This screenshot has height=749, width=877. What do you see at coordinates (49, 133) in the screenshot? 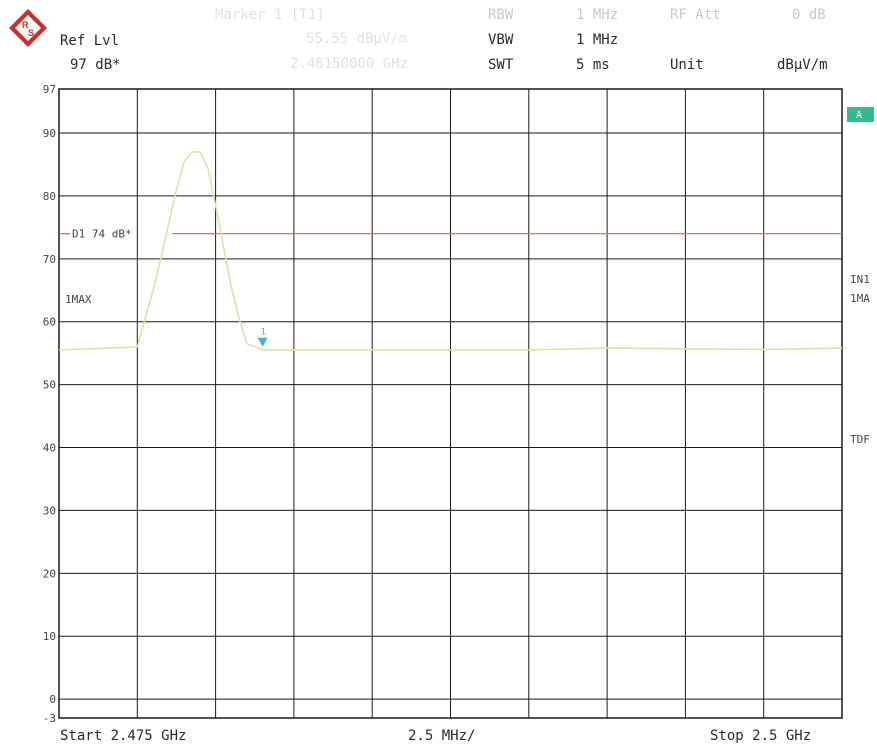
I see `y-tick-label: 90` at bounding box center [49, 133].